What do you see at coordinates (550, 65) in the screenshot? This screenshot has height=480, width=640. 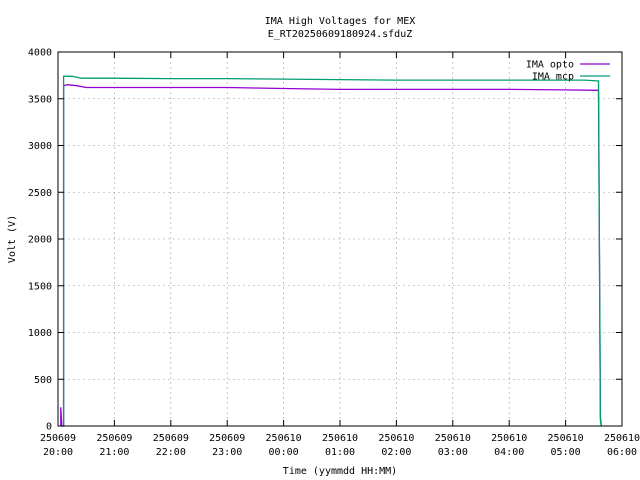 I see `legend-label: IMA opto` at bounding box center [550, 65].